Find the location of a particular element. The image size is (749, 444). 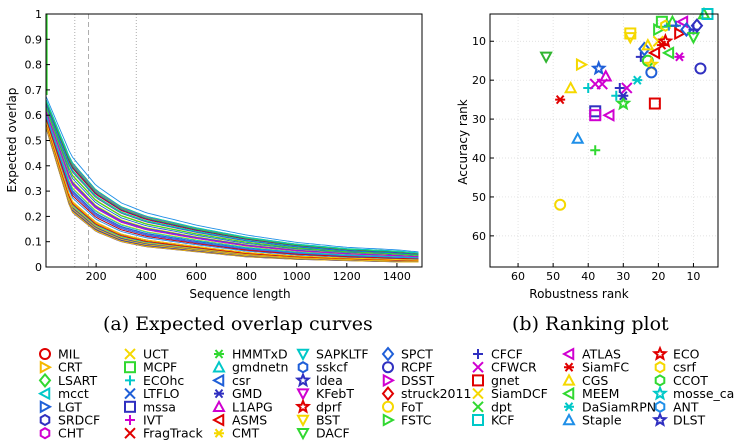

legend-label: MCPF is located at coordinates (160, 367).